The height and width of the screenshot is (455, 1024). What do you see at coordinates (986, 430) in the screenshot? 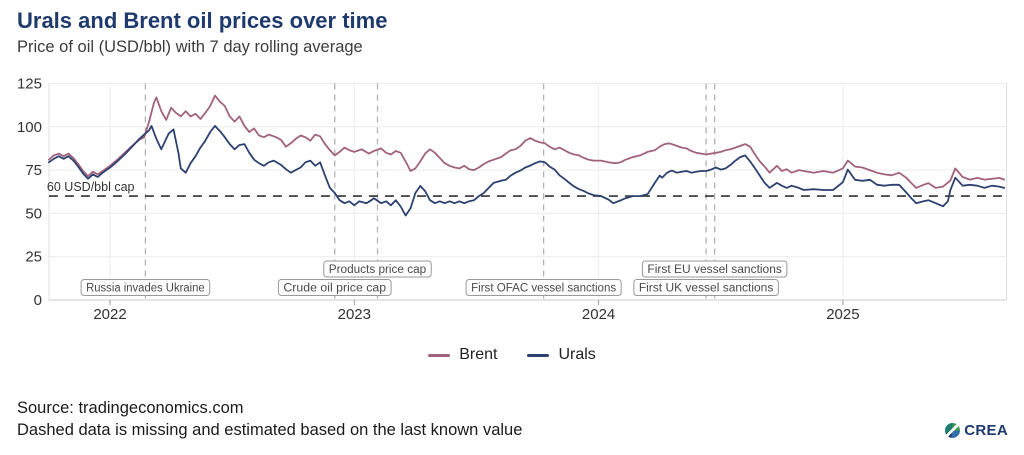
I see `crea-logo-text: CREA` at bounding box center [986, 430].